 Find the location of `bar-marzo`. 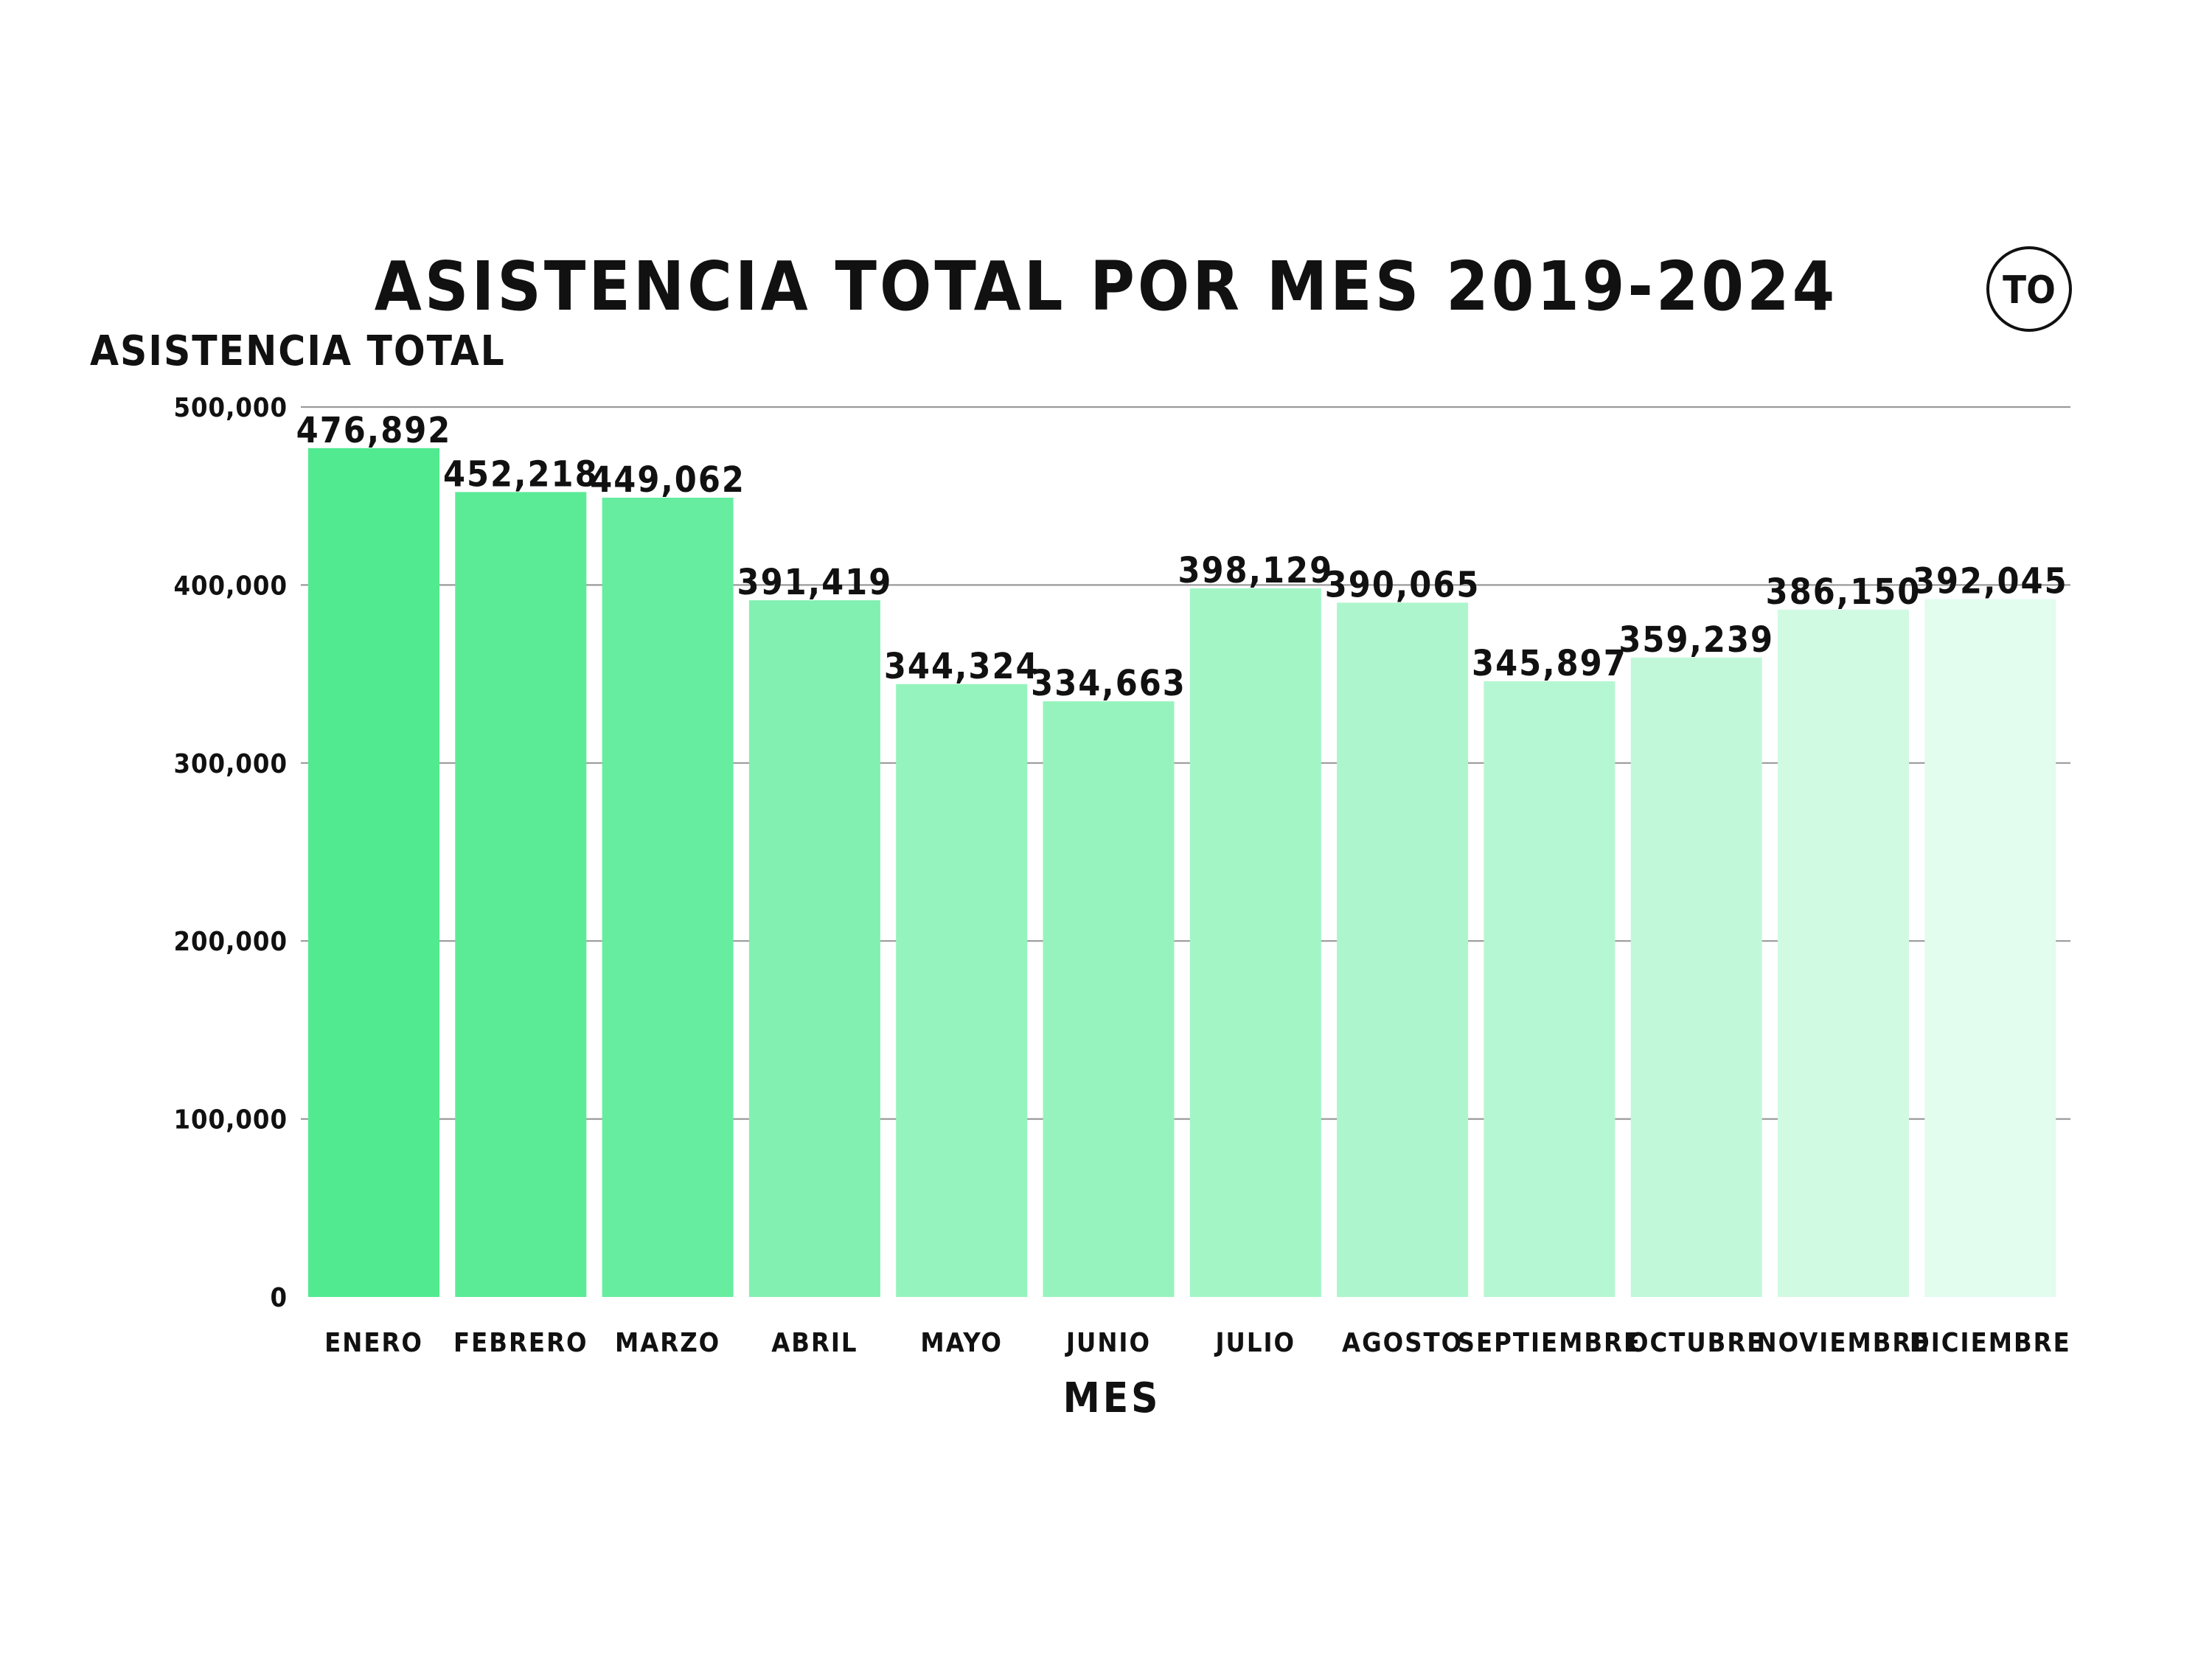

bar-marzo is located at coordinates (668, 897).